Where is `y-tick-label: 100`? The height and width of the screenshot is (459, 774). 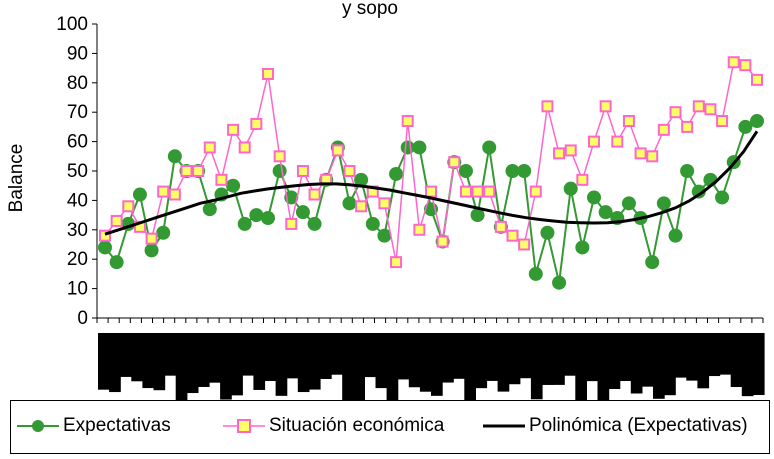
y-tick-label: 100 is located at coordinates (72, 24).